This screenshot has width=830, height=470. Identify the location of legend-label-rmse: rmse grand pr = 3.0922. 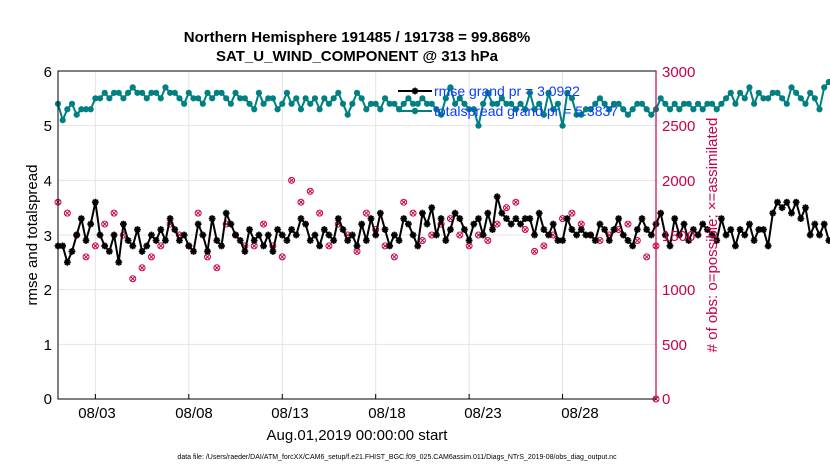
(507, 91).